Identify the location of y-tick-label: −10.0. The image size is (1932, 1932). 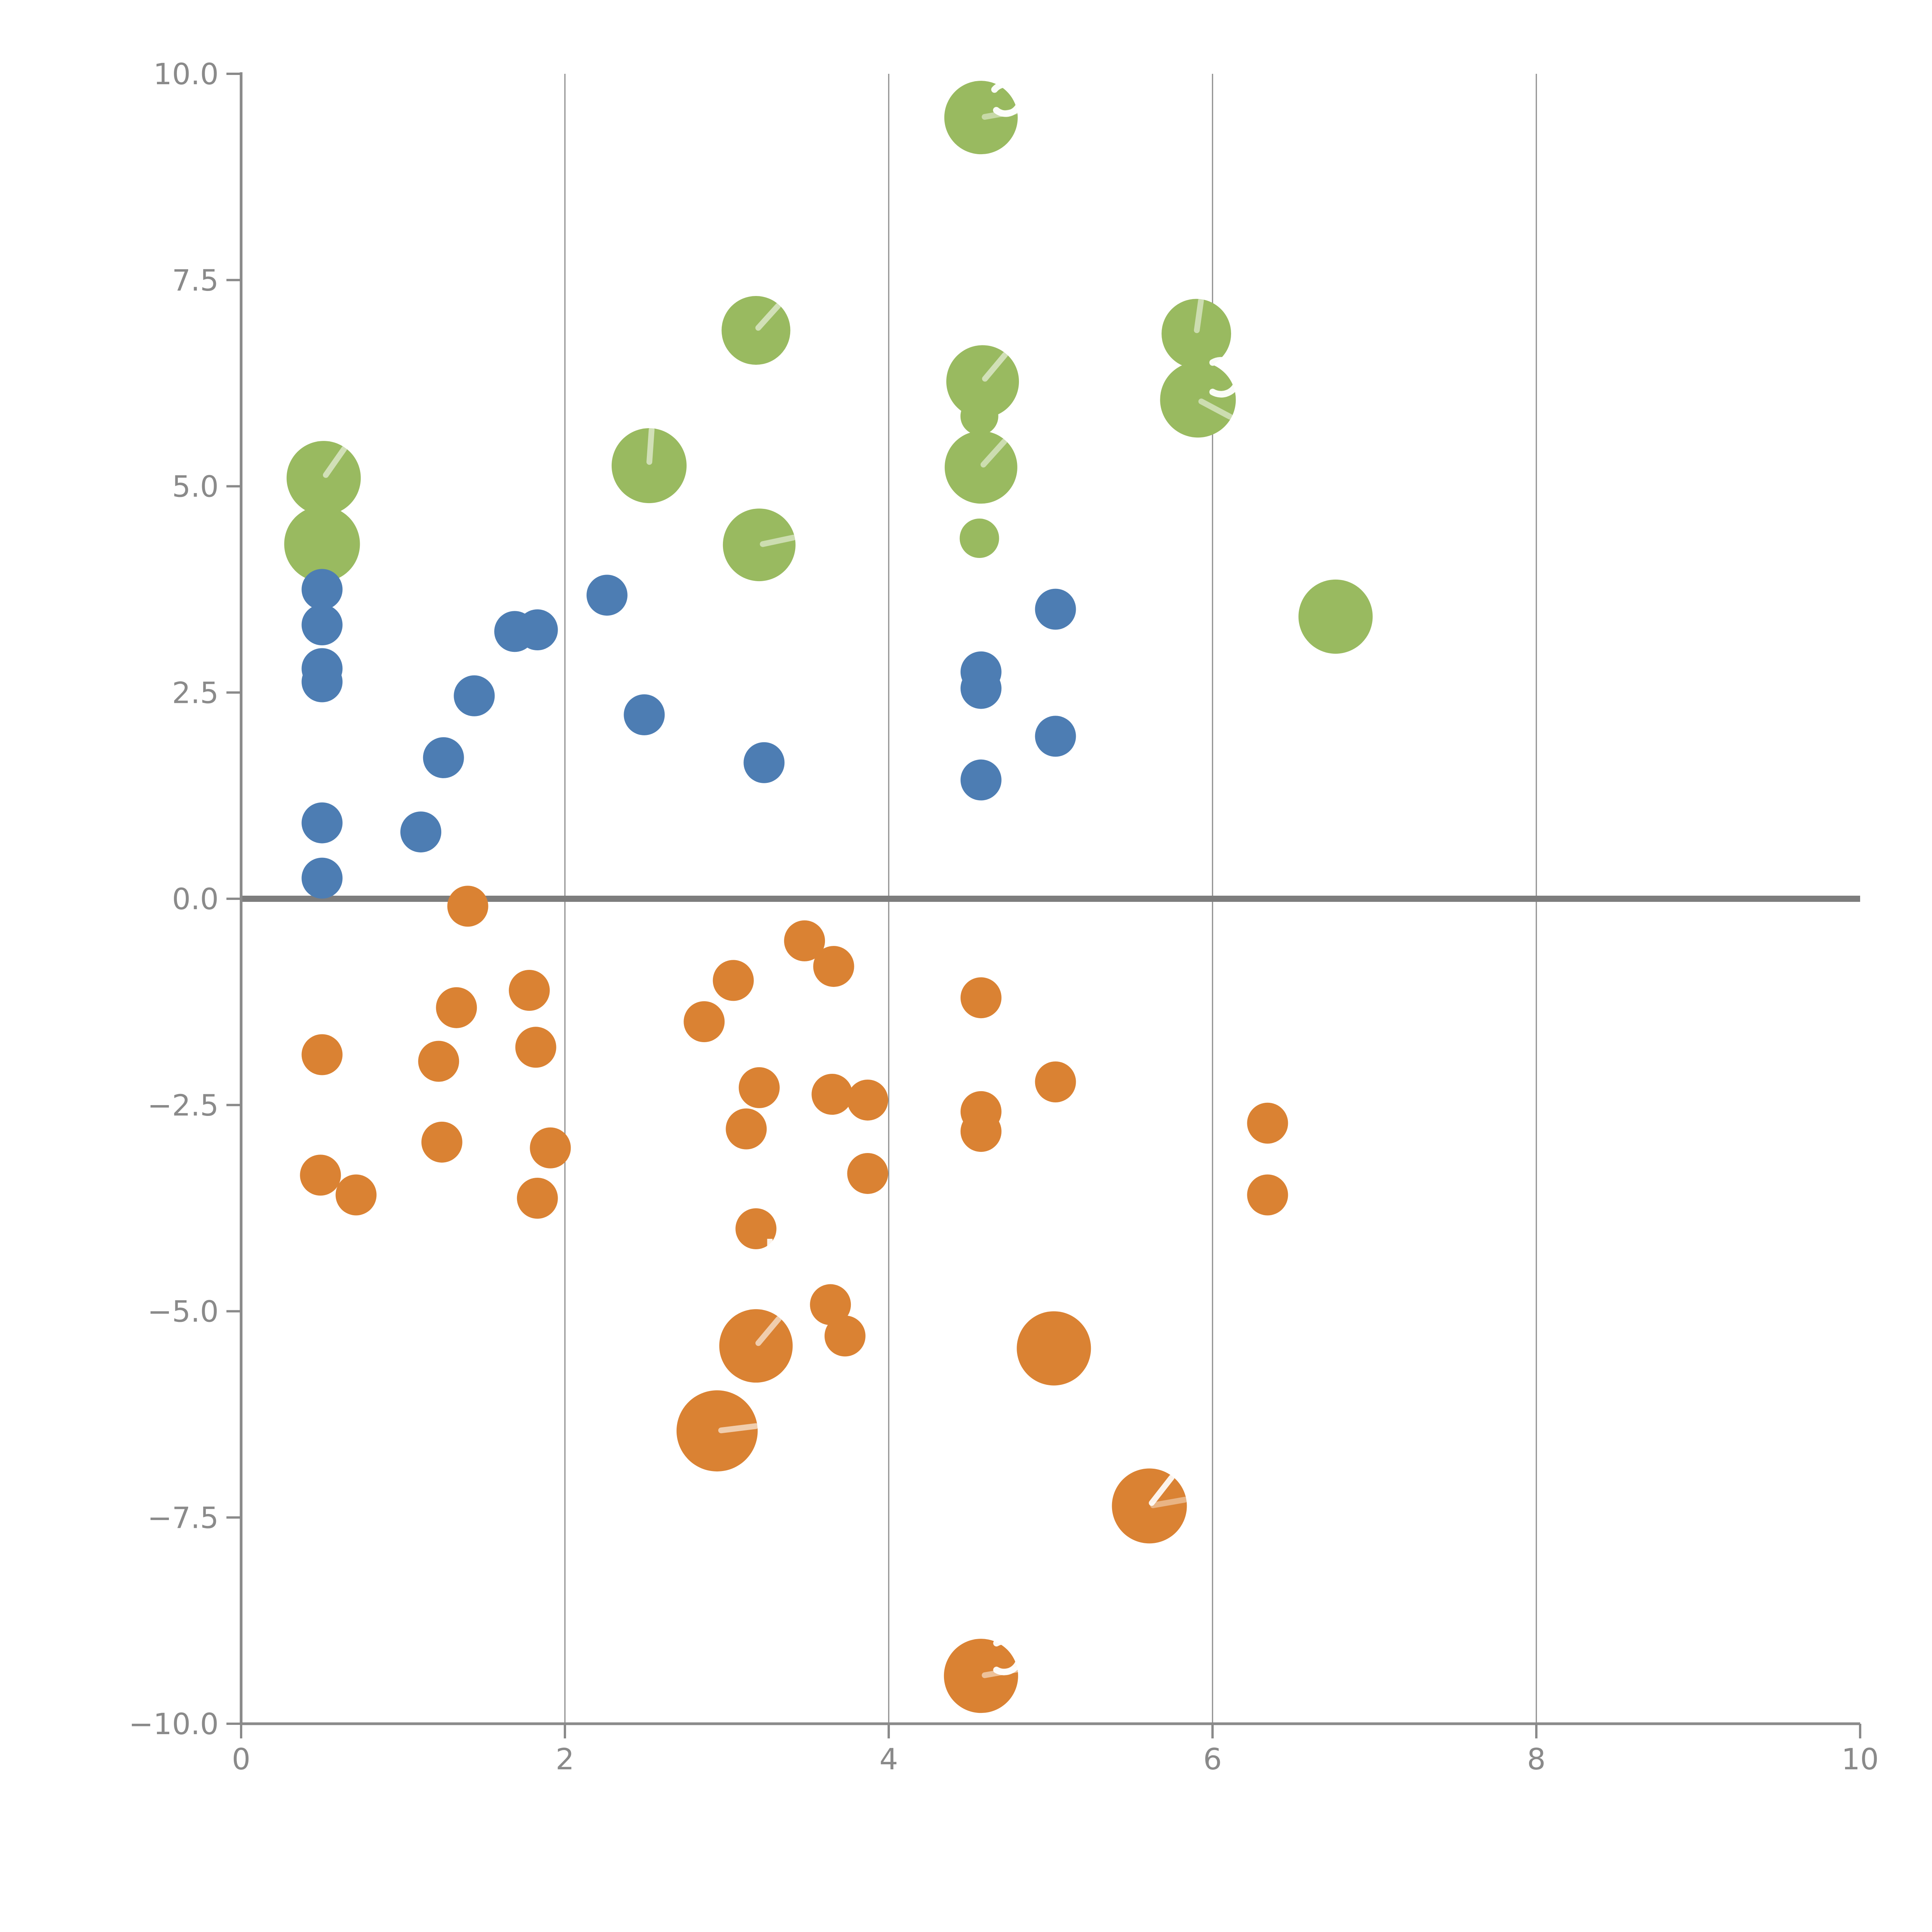
(174, 1724).